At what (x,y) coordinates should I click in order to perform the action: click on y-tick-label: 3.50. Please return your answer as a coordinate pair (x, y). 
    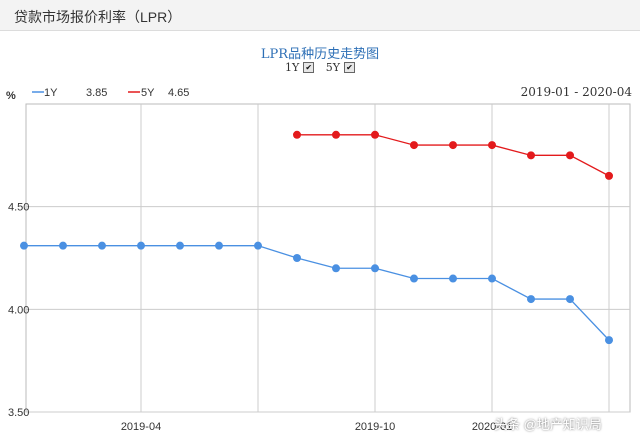
    Looking at the image, I should click on (18, 413).